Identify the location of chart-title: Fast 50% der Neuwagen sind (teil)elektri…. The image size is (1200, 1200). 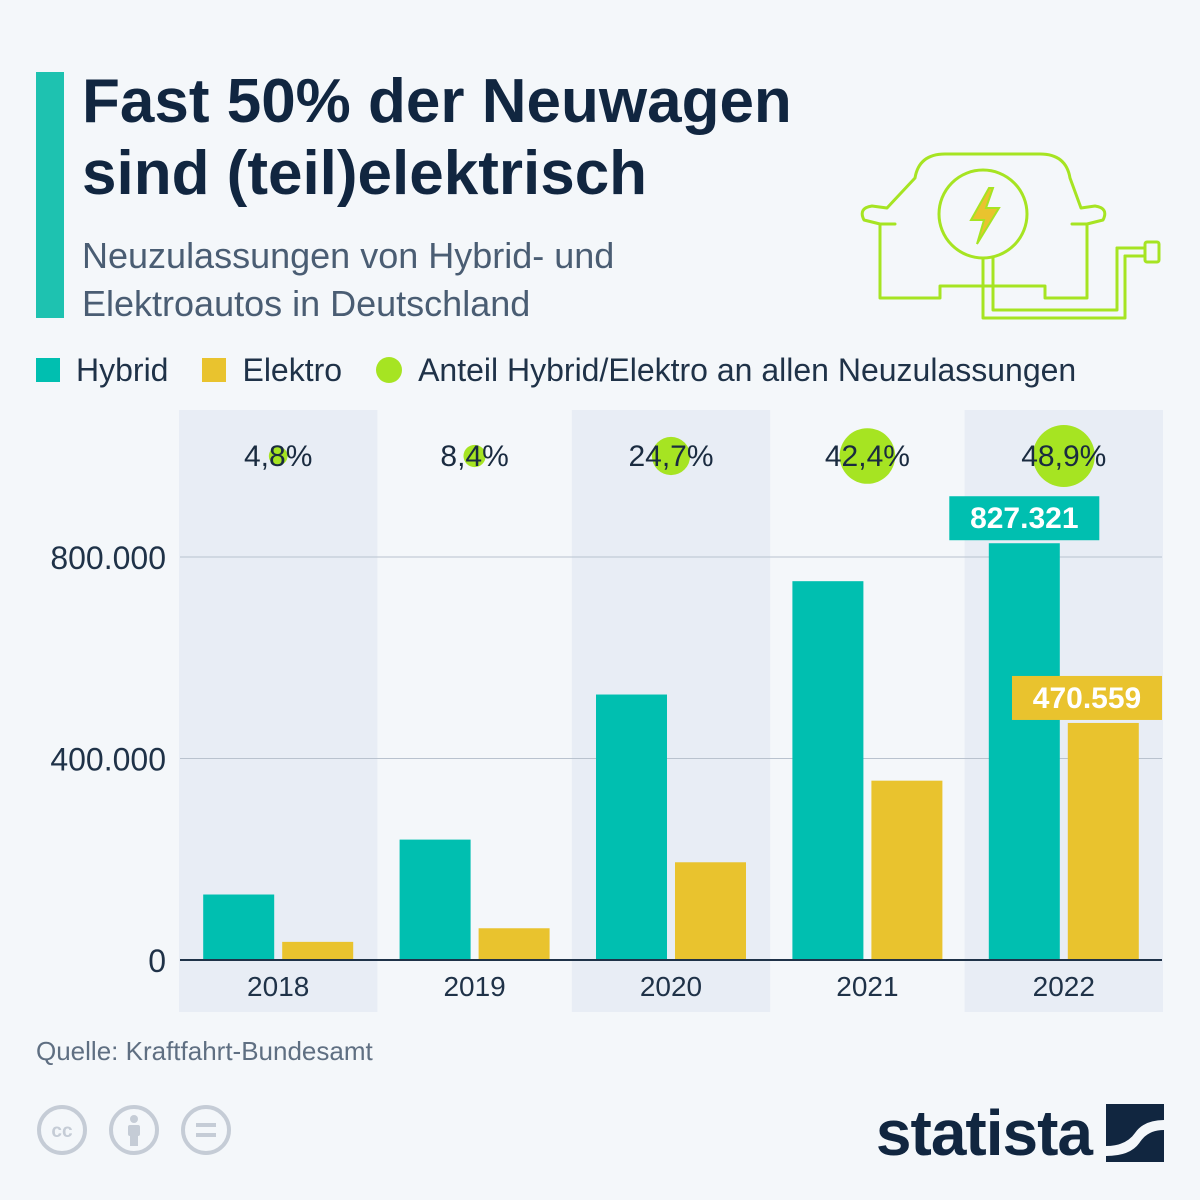
(512, 138).